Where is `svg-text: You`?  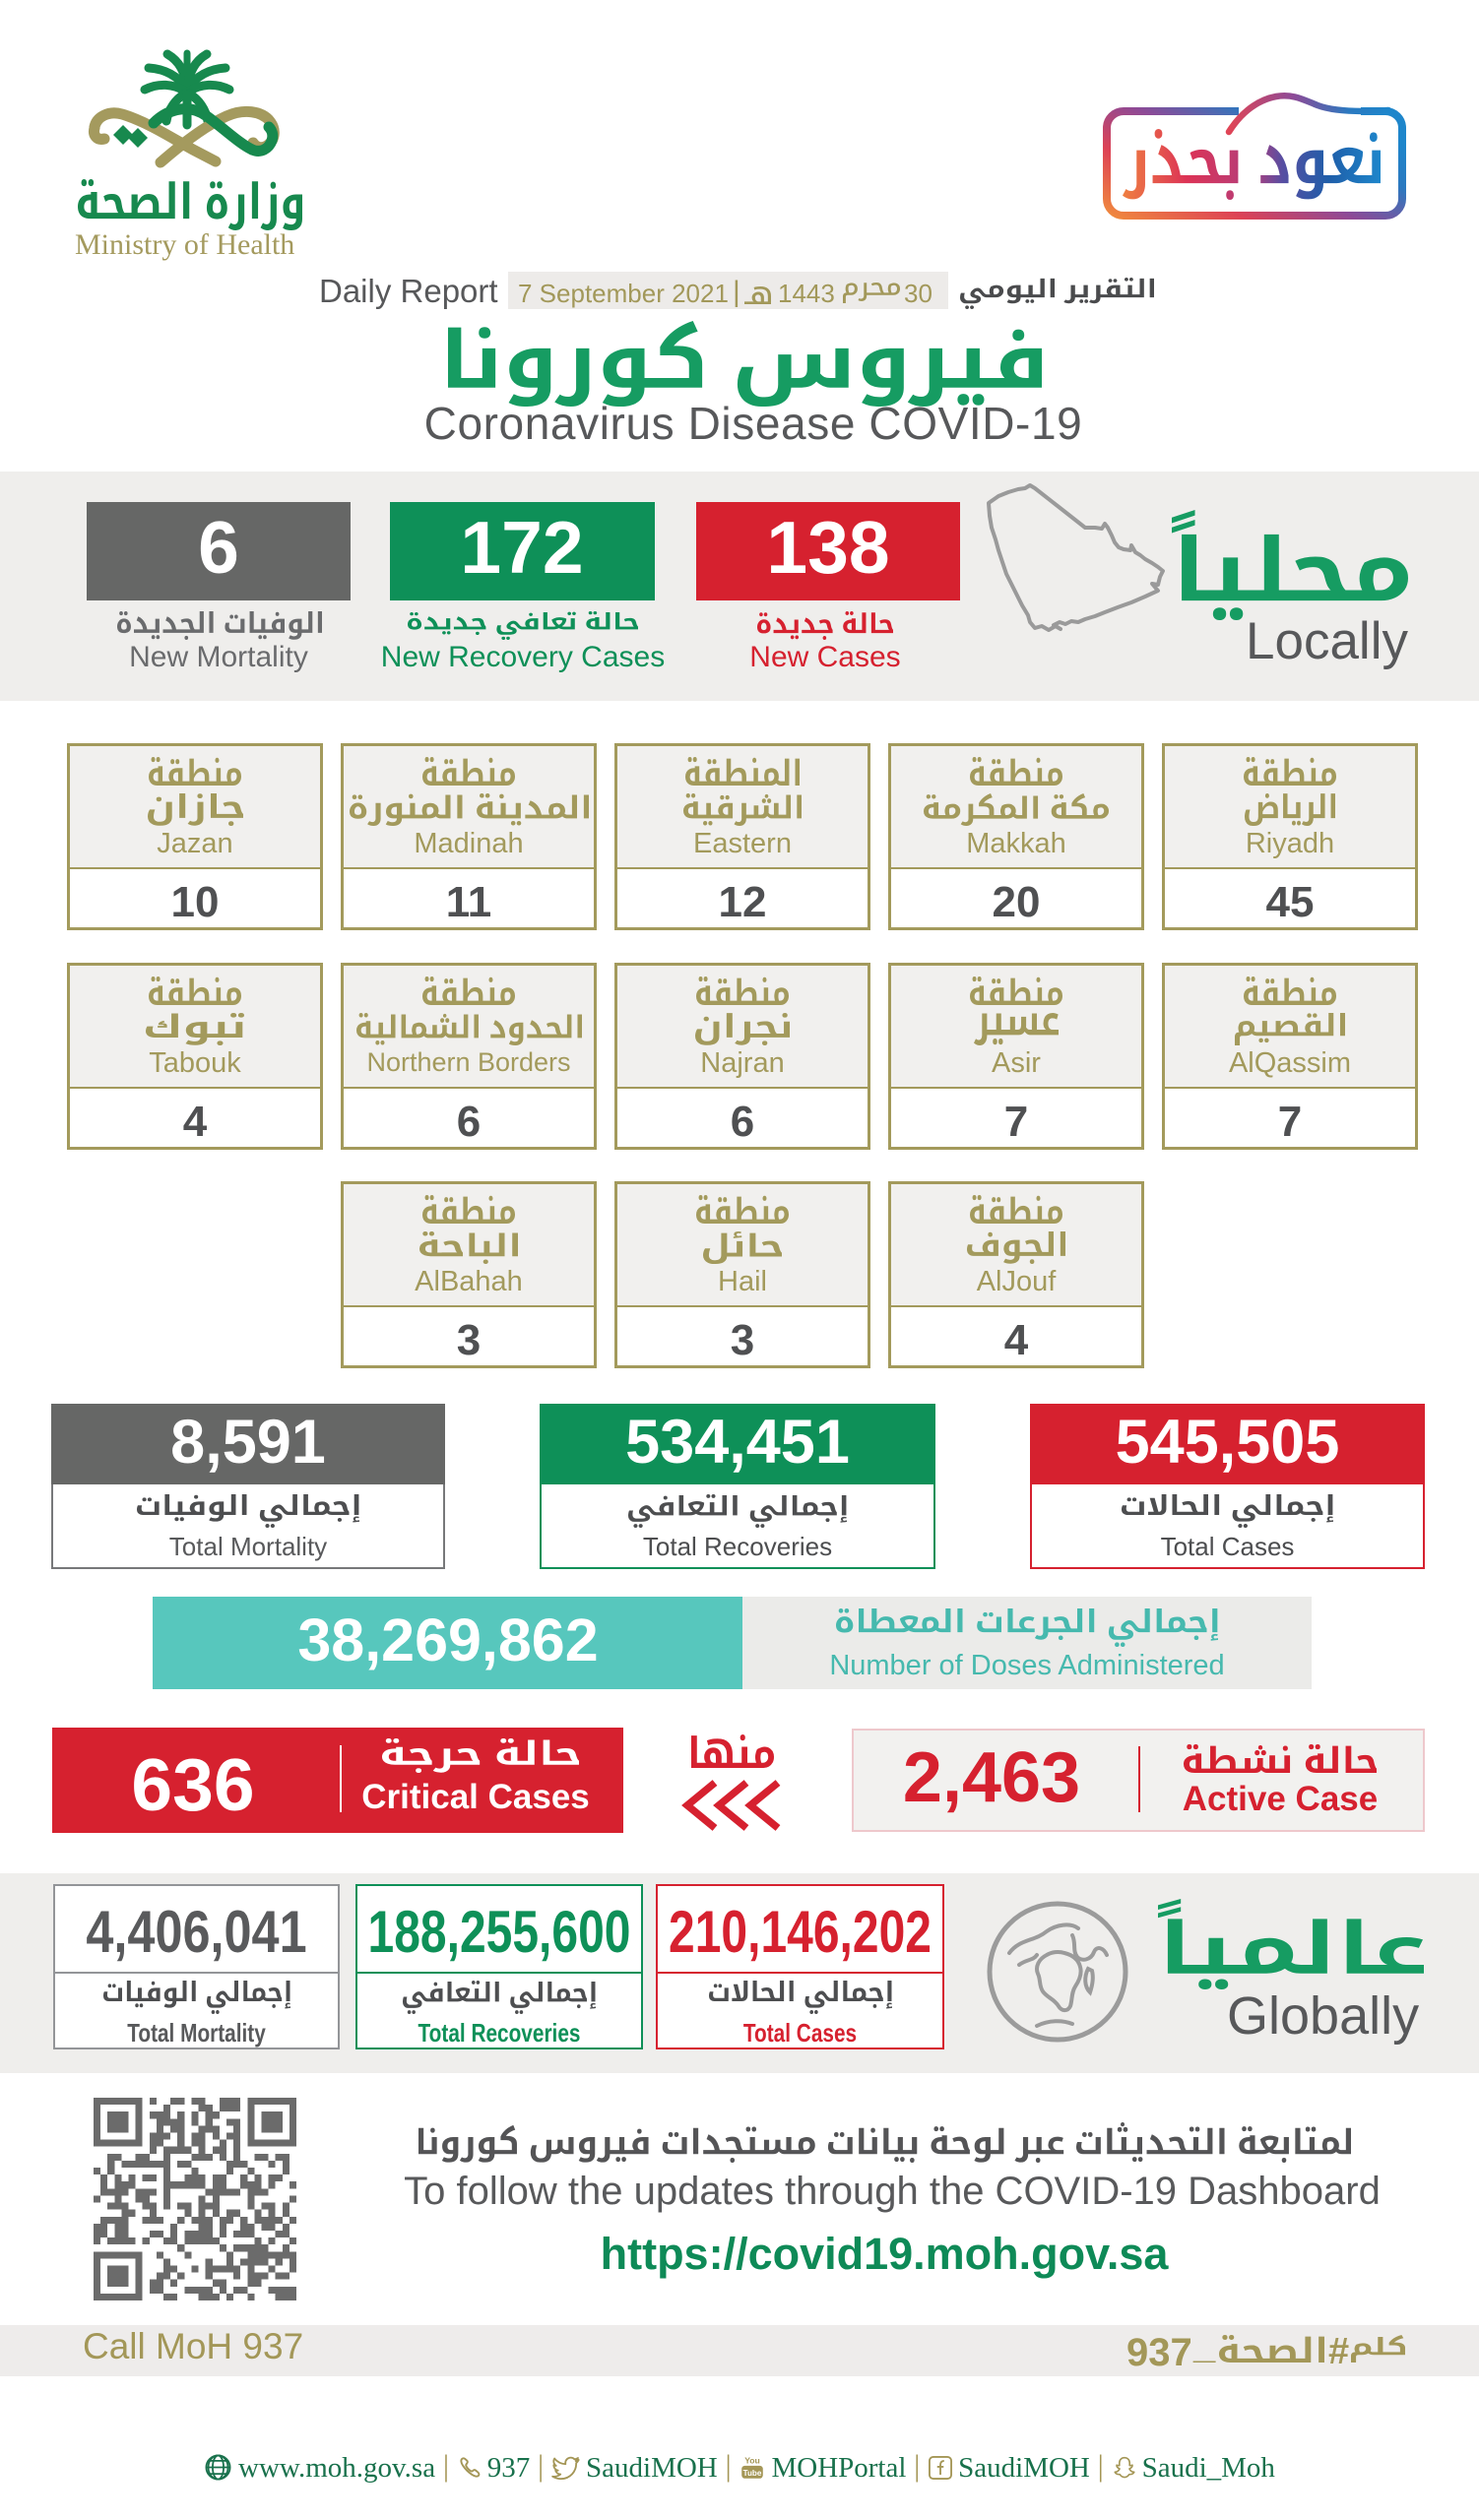 svg-text: You is located at coordinates (753, 2461).